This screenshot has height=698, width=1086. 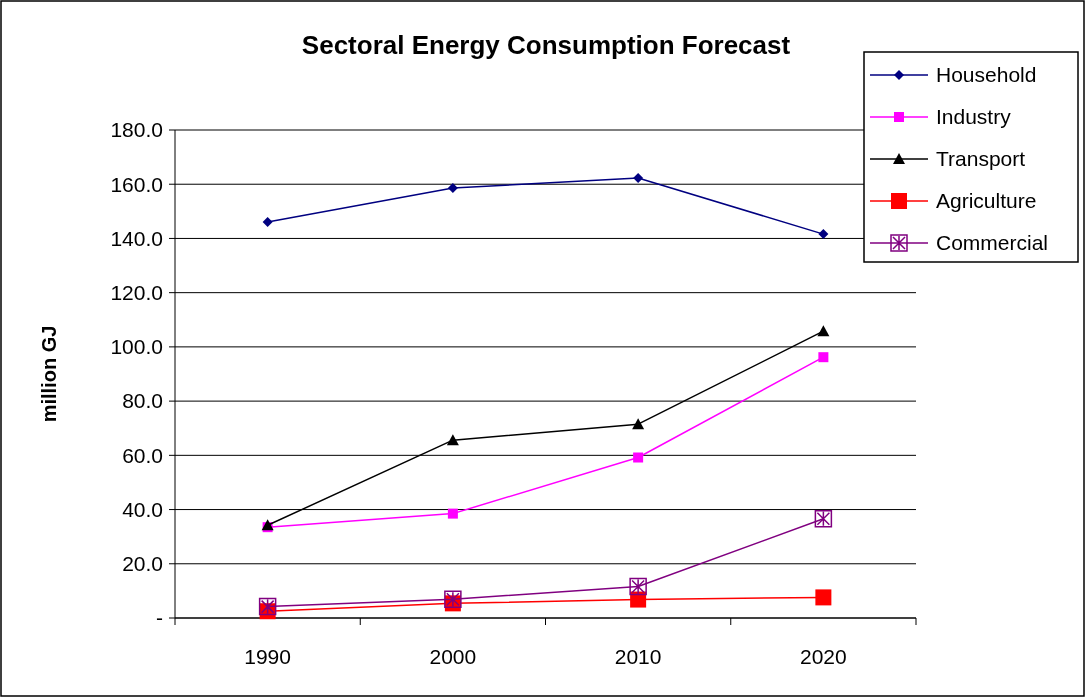 I want to click on chart-title: Sectoral Energy Consumption Forecast, so click(x=546, y=45).